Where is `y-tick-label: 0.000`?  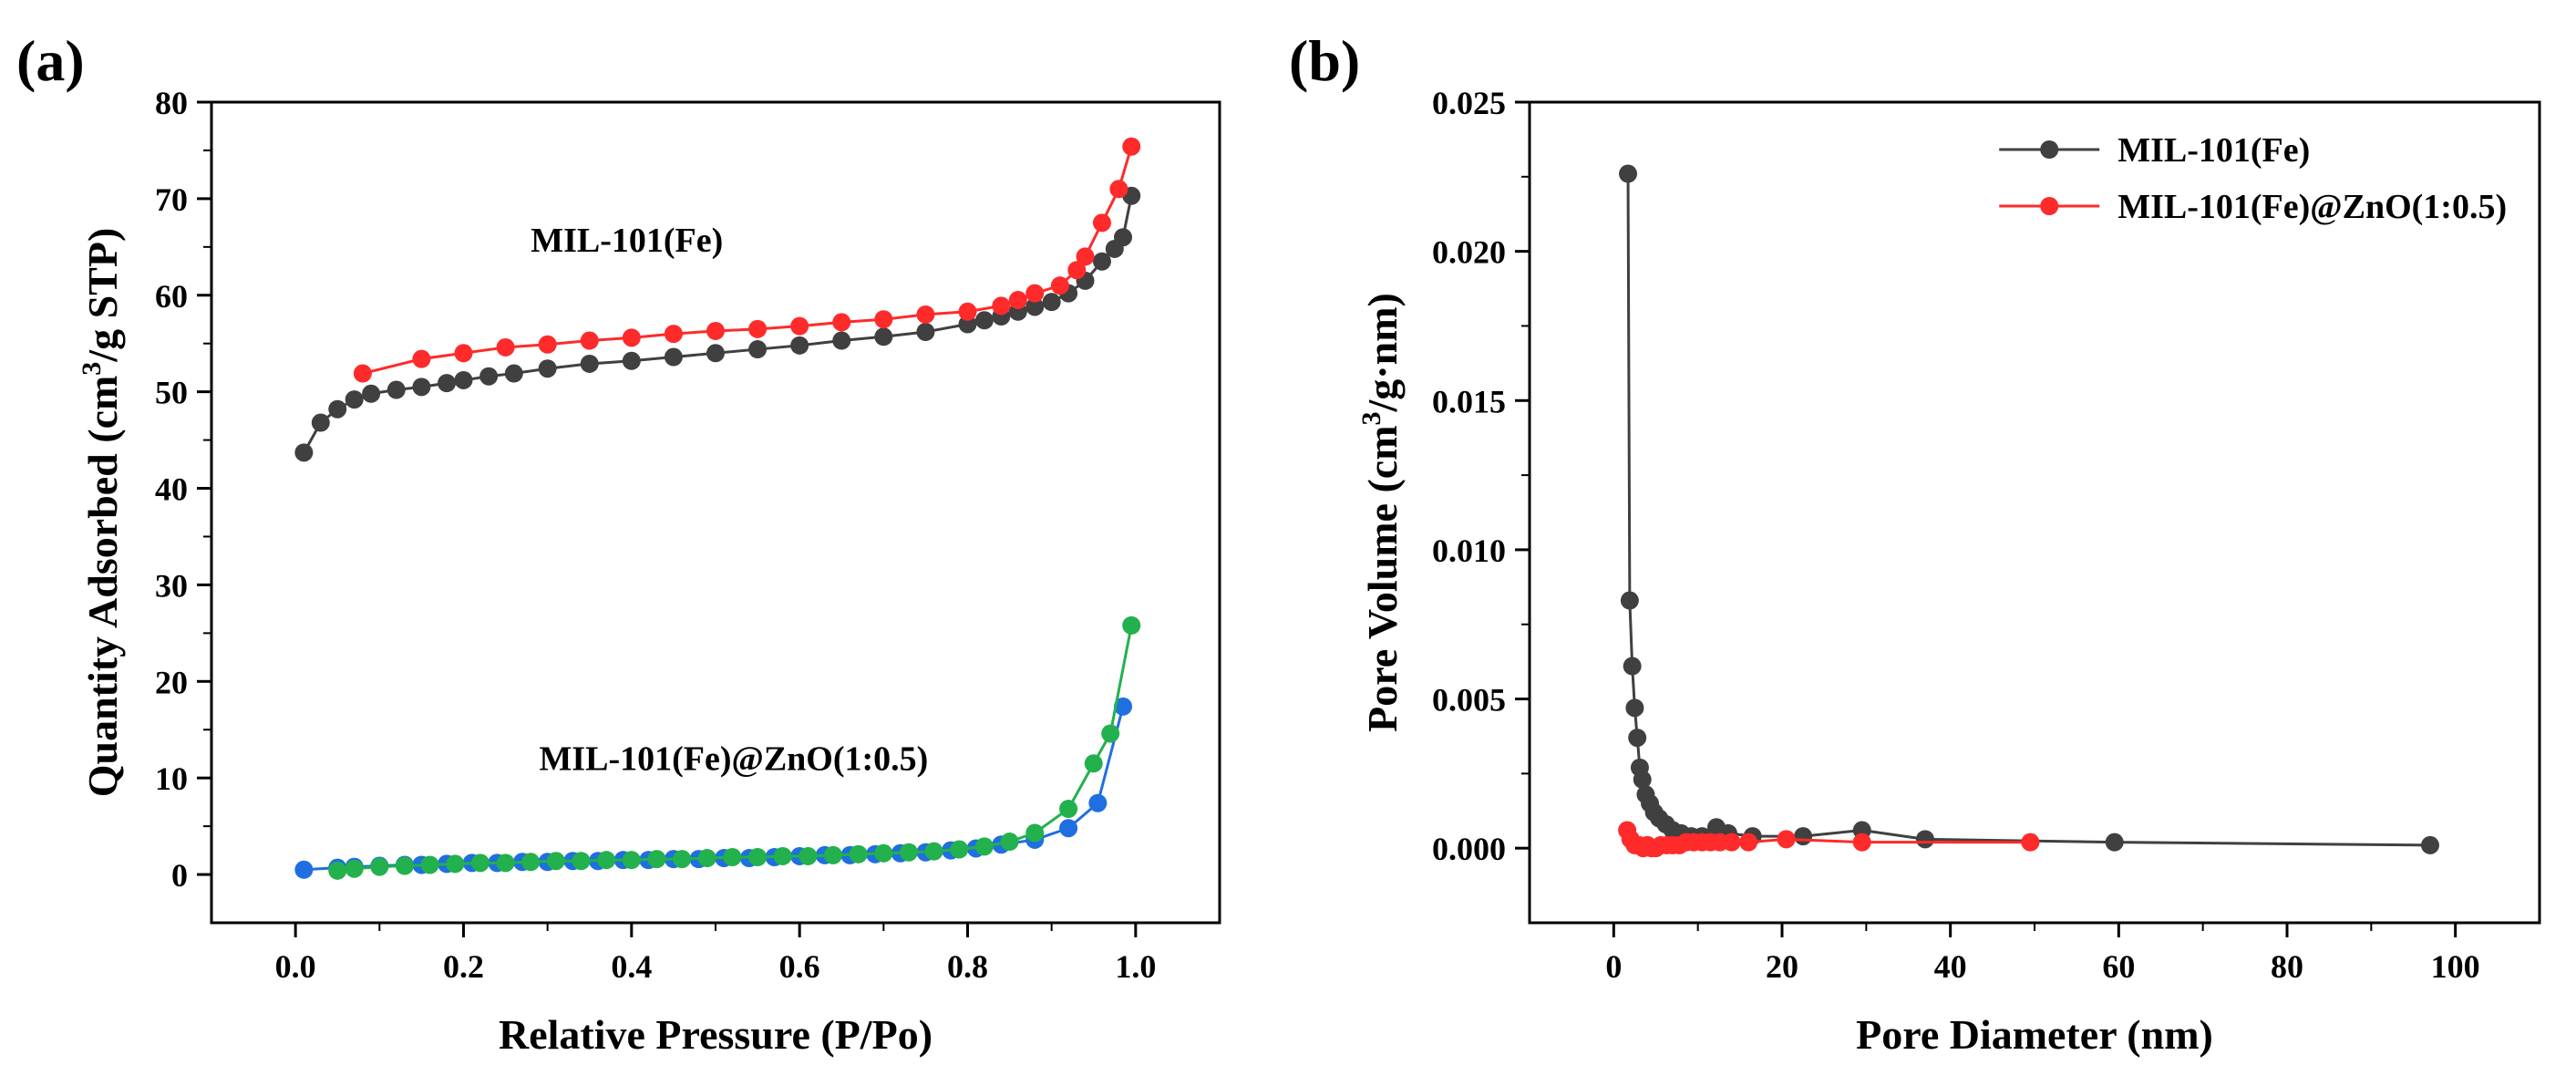
y-tick-label: 0.000 is located at coordinates (1469, 849).